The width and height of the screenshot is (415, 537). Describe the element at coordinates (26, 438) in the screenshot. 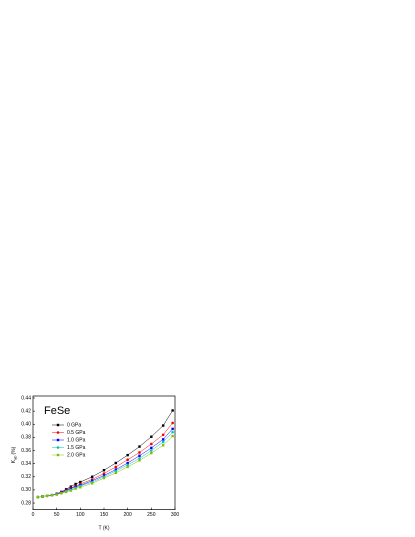

I see `y-tick-label: 0.38` at that location.